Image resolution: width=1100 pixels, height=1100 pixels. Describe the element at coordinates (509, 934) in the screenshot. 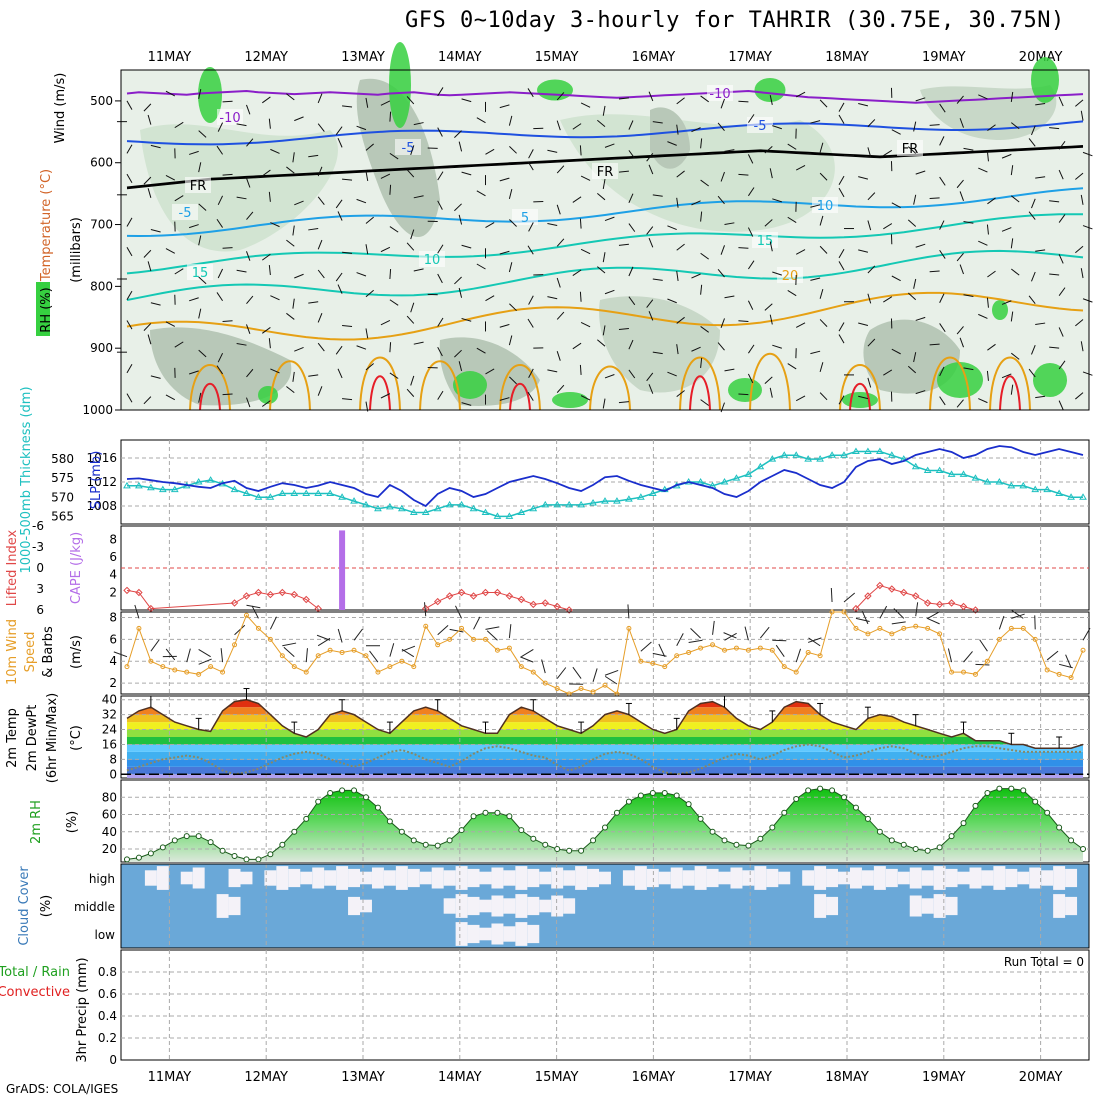

I see `cloud-low-clear` at that location.